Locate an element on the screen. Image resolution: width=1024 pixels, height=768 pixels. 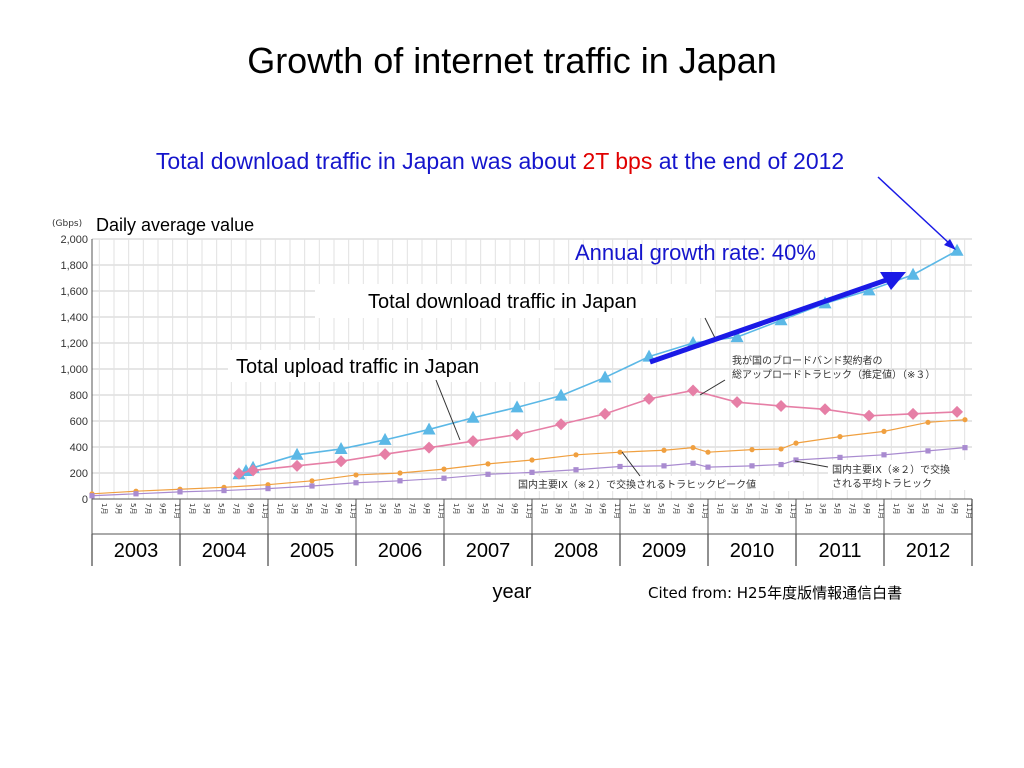
jp-ix-avg-line2: される平均トラヒック is located at coordinates (882, 484).